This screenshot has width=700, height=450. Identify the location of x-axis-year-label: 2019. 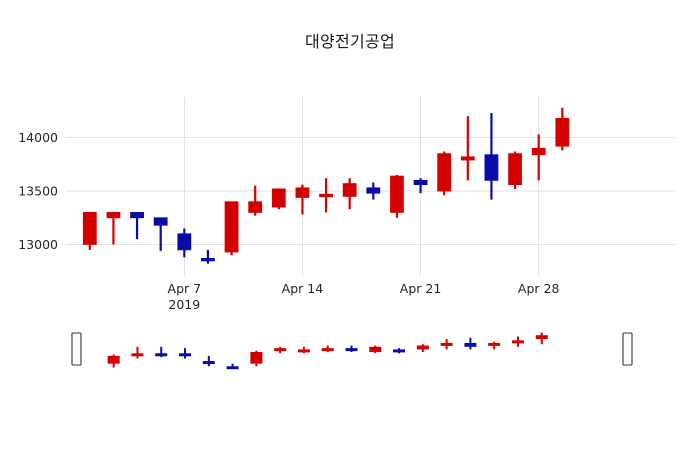
(184, 304).